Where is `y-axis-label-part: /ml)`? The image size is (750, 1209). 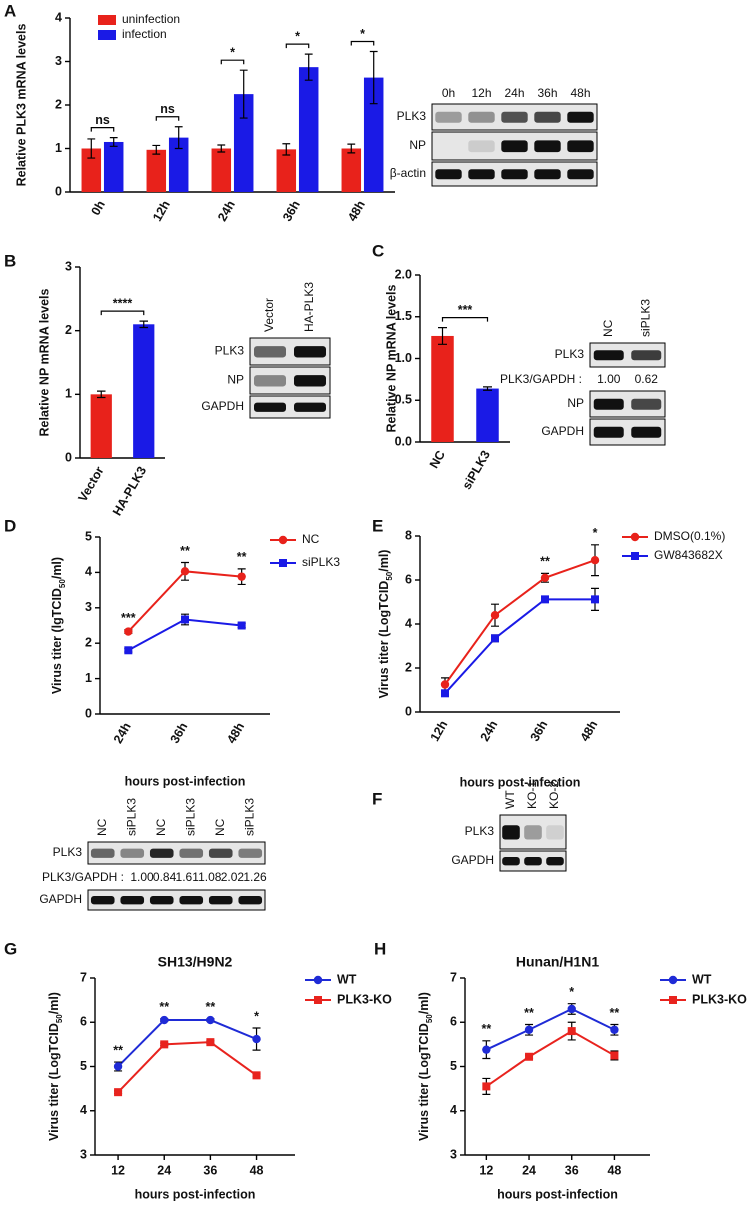 y-axis-label-part: /ml) is located at coordinates (384, 561).